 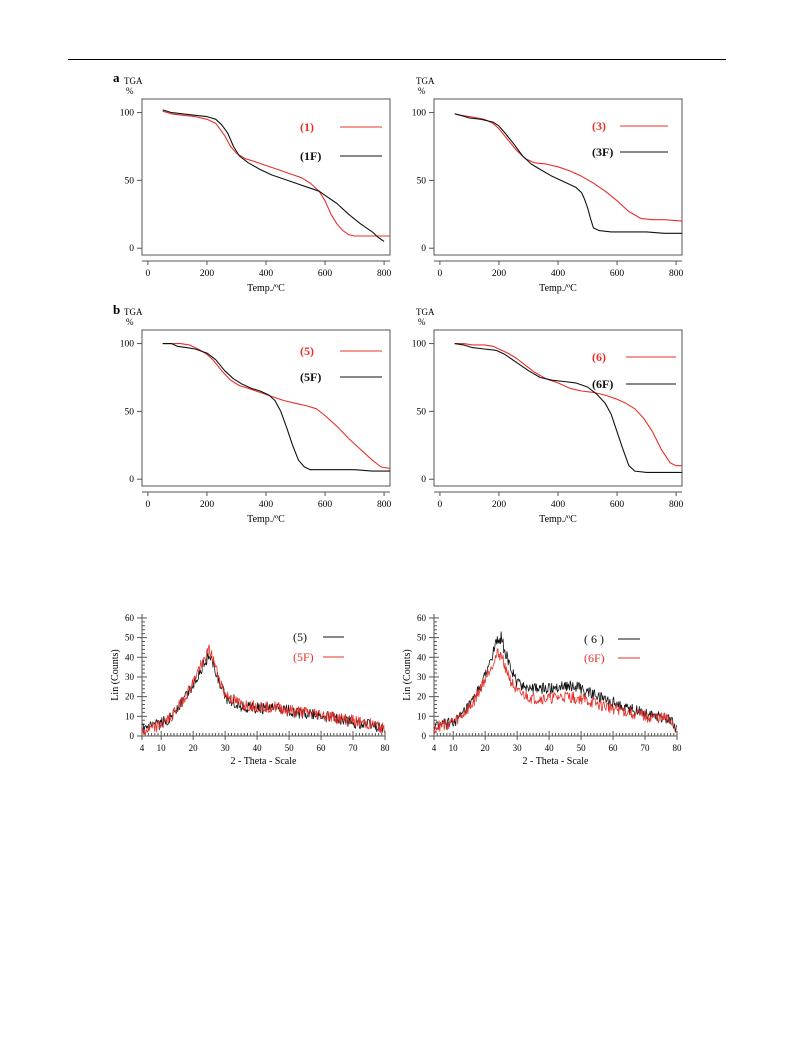 I want to click on legend-label: ( 6 ), so click(x=594, y=639).